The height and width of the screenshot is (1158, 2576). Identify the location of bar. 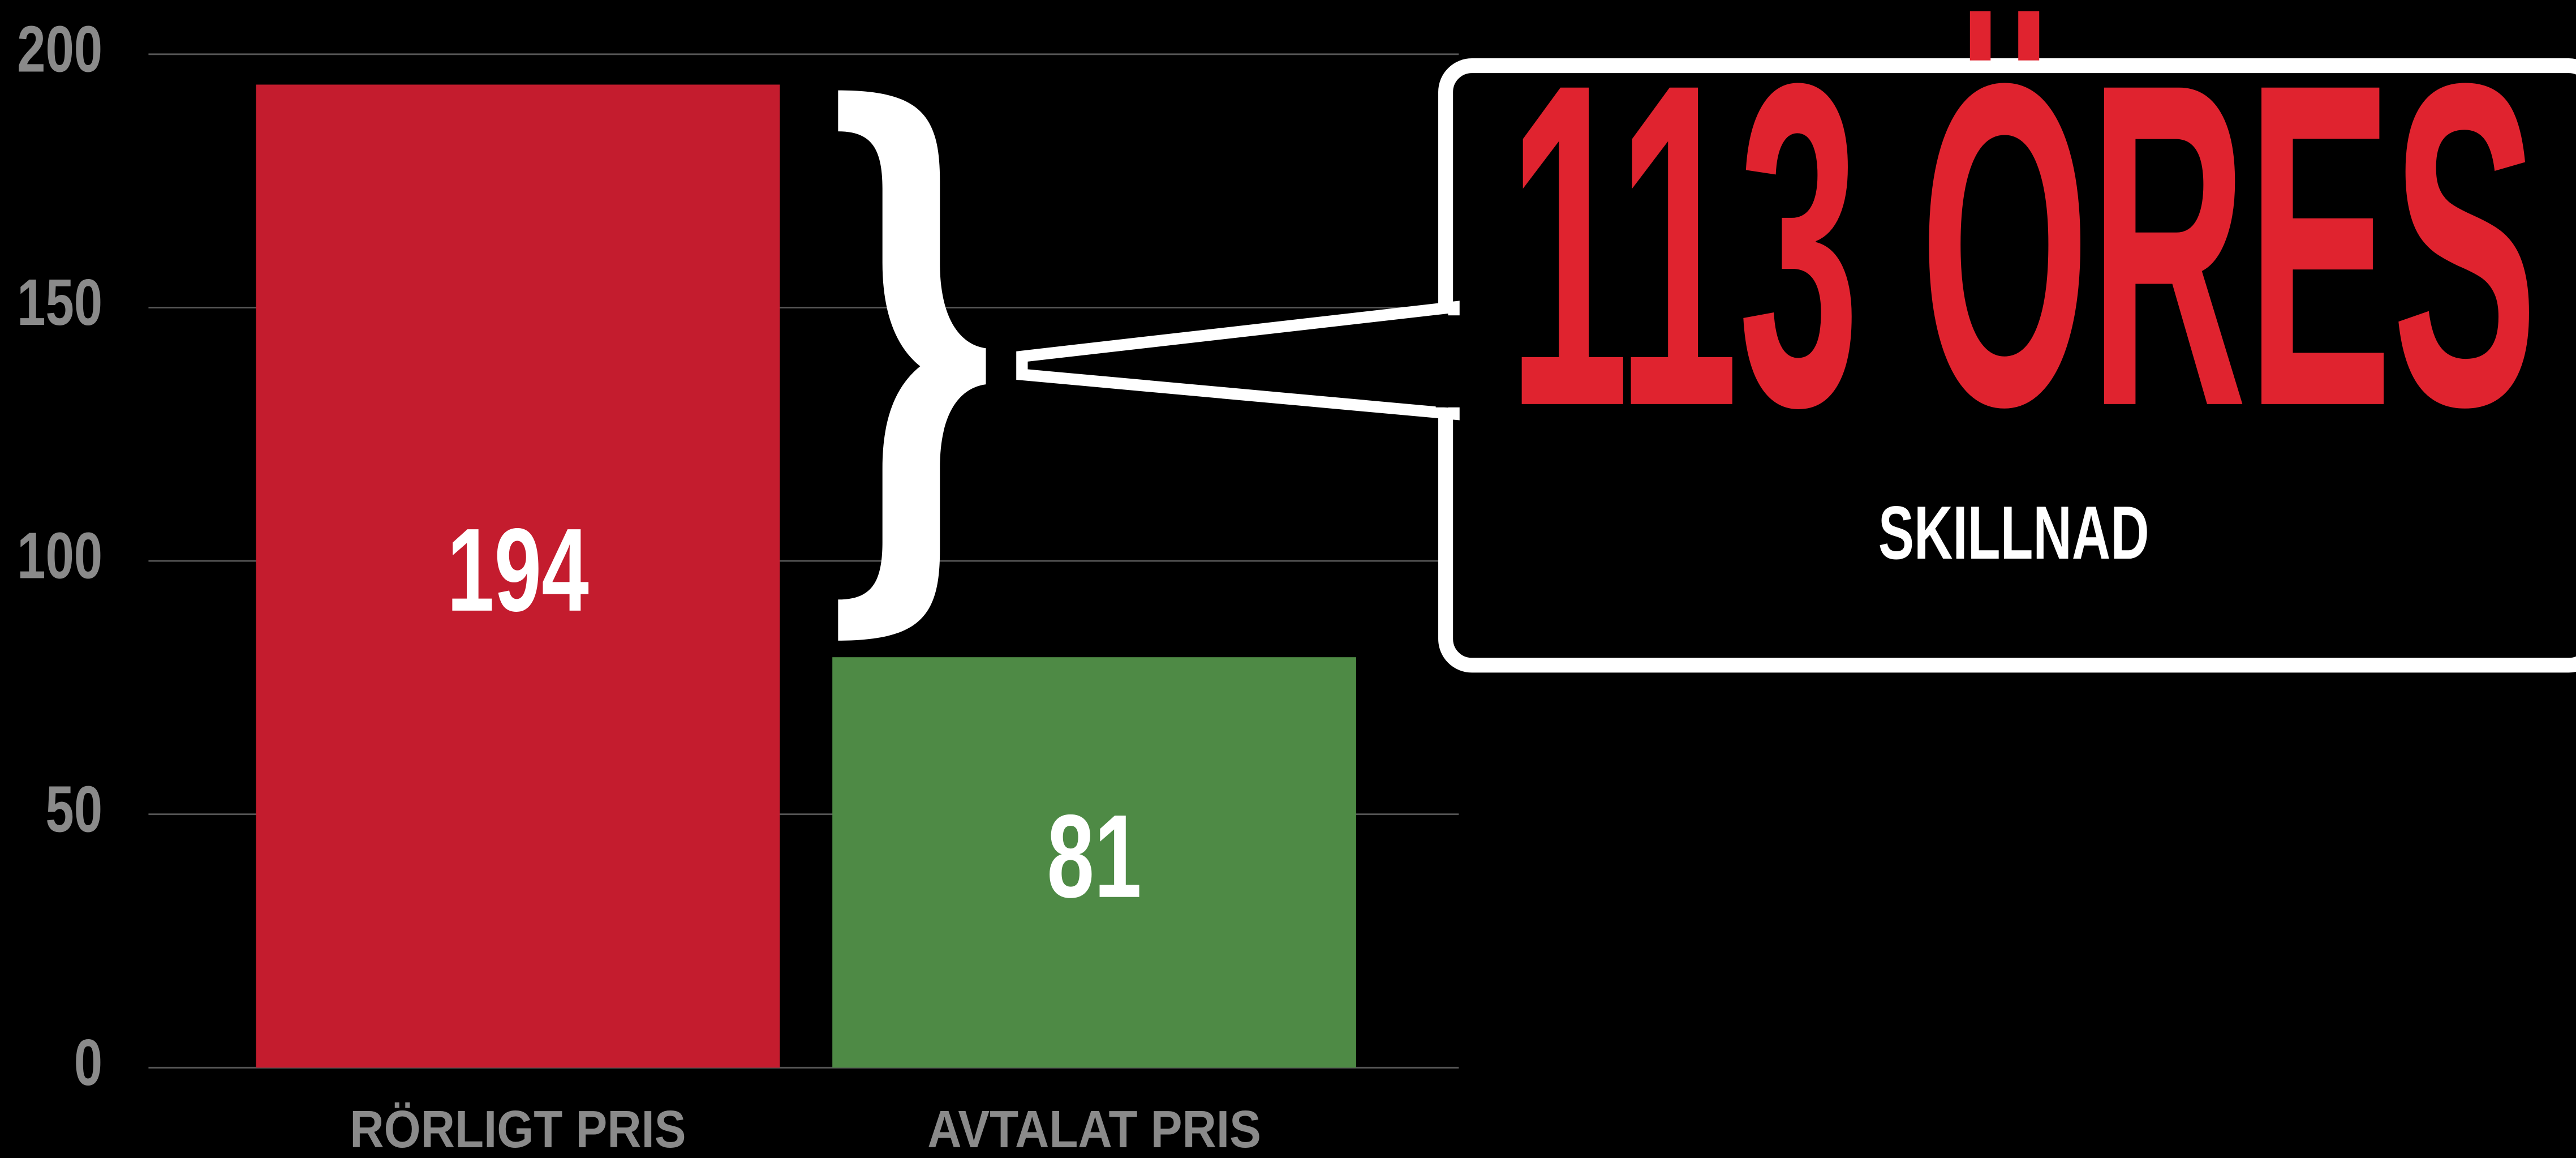
(1094, 862).